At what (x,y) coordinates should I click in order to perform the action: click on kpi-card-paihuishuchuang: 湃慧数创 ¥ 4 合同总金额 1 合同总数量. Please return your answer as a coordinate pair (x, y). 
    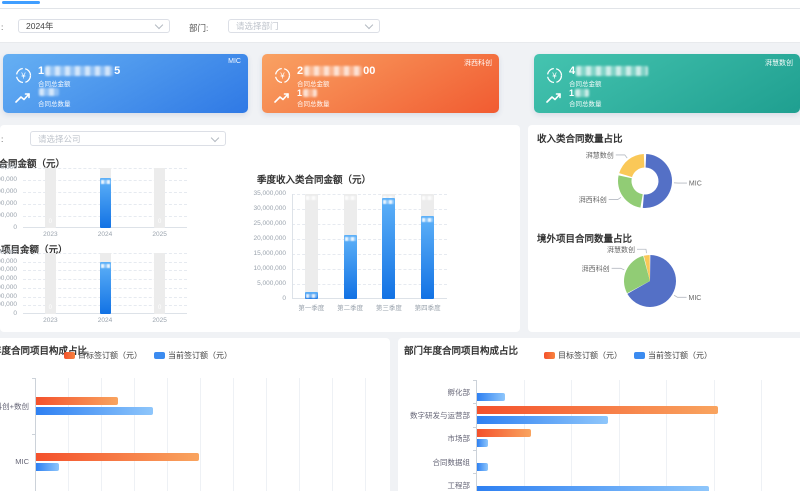
    Looking at the image, I should click on (667, 83).